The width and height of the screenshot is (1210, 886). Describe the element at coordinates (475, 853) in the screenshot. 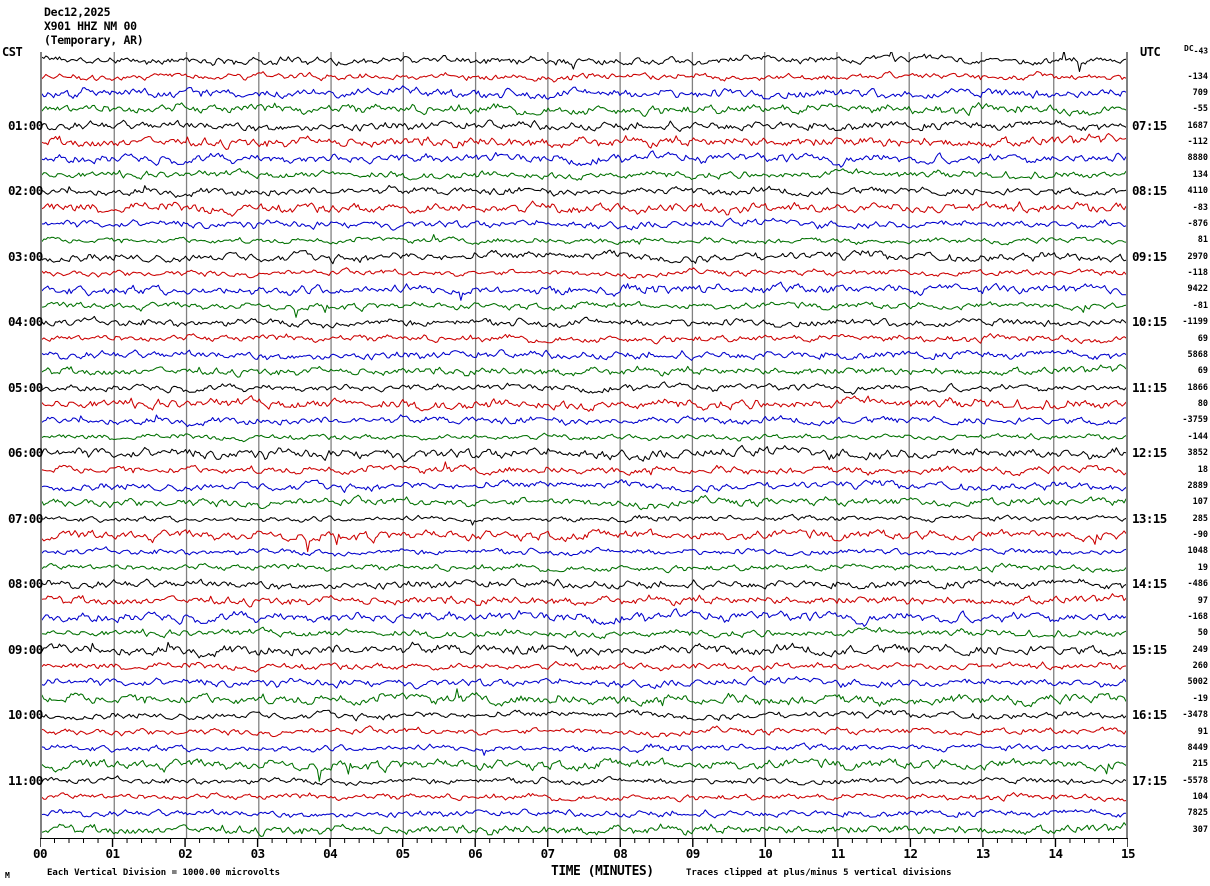

I see `x-tick-label: 06` at that location.